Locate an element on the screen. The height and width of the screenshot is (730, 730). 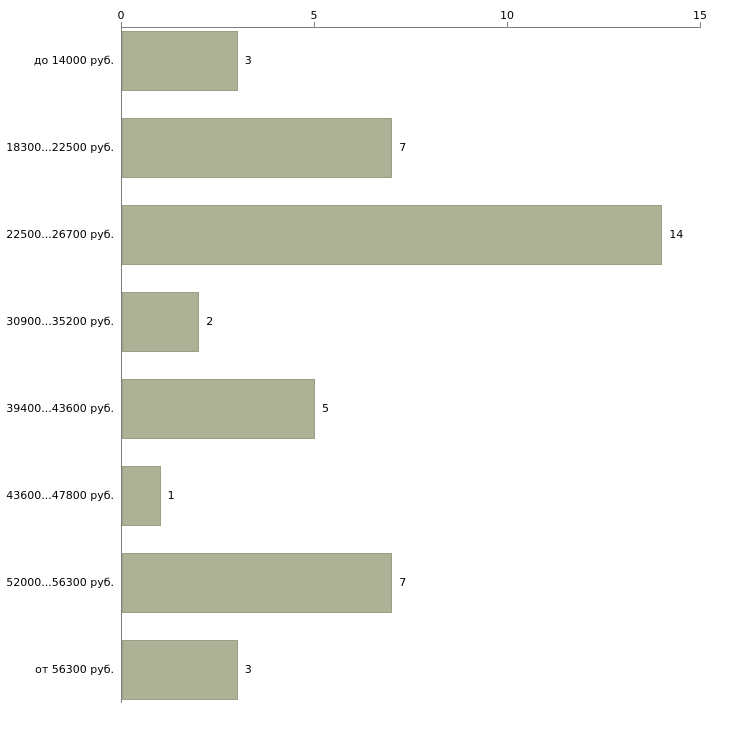
category-label: от 56300 руб. is located at coordinates (74, 669).